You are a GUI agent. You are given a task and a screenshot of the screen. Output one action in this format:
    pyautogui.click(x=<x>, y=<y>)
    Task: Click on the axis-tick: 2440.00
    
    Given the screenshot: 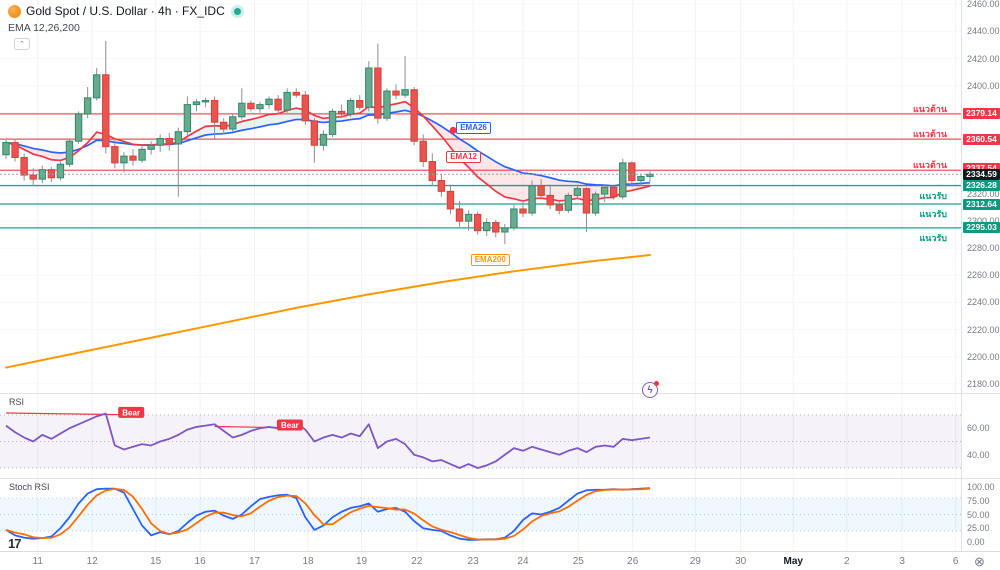 What is the action you would take?
    pyautogui.click(x=983, y=31)
    